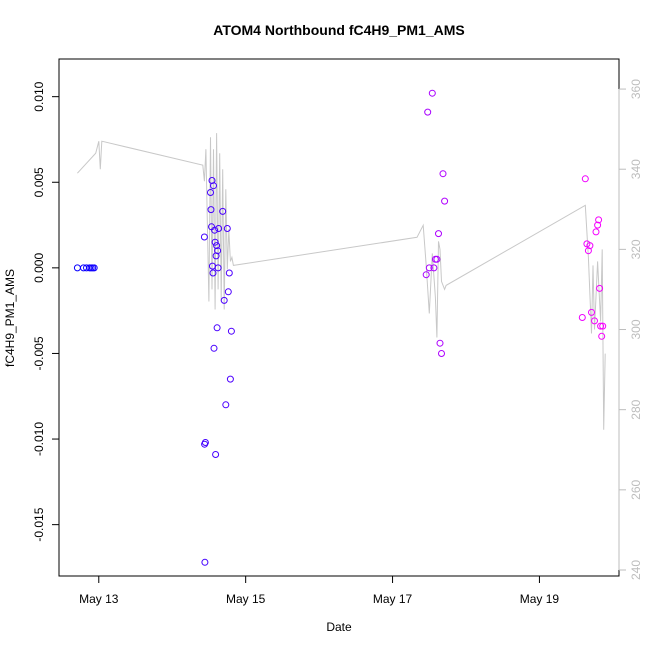  What do you see at coordinates (39, 268) in the screenshot?
I see `y-tick-label: 0.000` at bounding box center [39, 268].